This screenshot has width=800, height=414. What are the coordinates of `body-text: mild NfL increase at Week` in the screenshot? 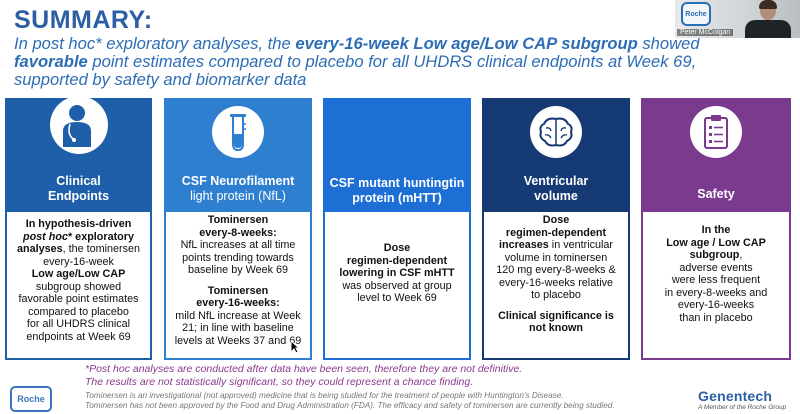 It's located at (238, 315).